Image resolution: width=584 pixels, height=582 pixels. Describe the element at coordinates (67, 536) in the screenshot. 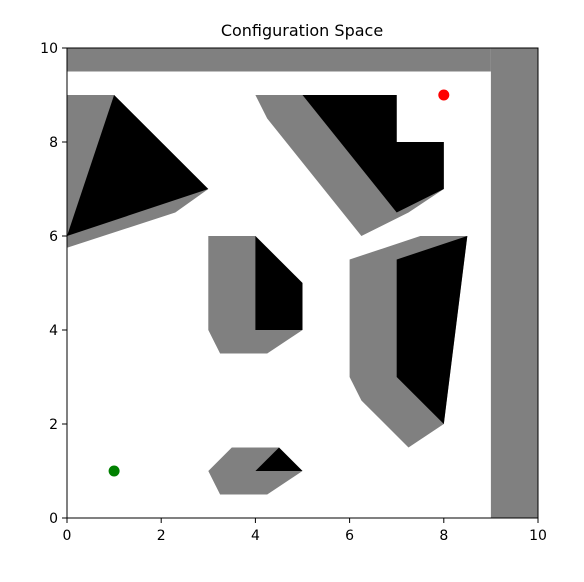

I see `x-tick-label: 0` at that location.